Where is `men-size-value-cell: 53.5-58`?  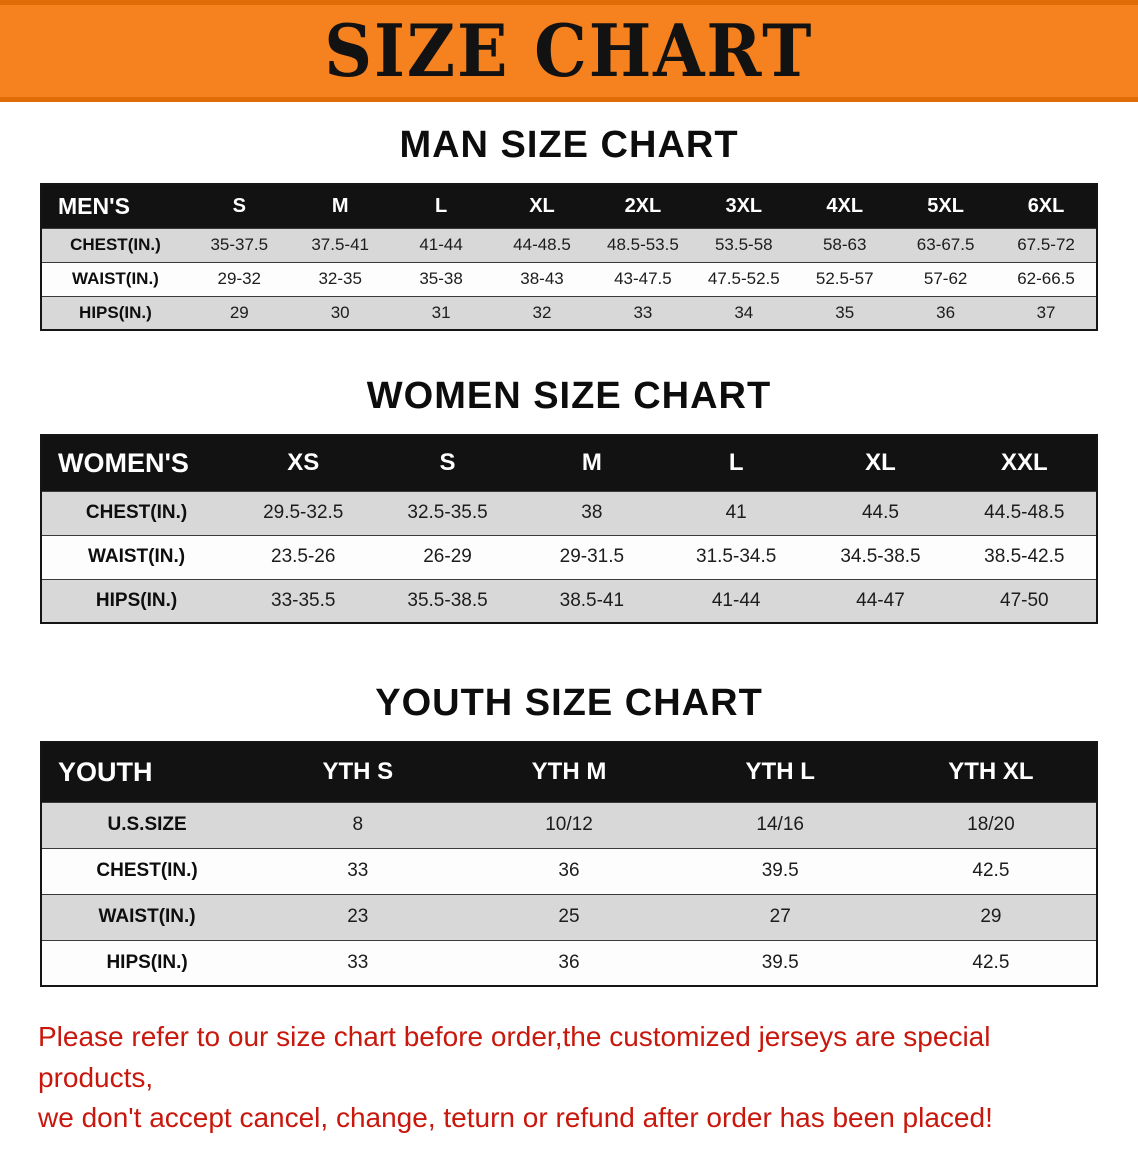
men-size-value-cell: 53.5-58 is located at coordinates (744, 244).